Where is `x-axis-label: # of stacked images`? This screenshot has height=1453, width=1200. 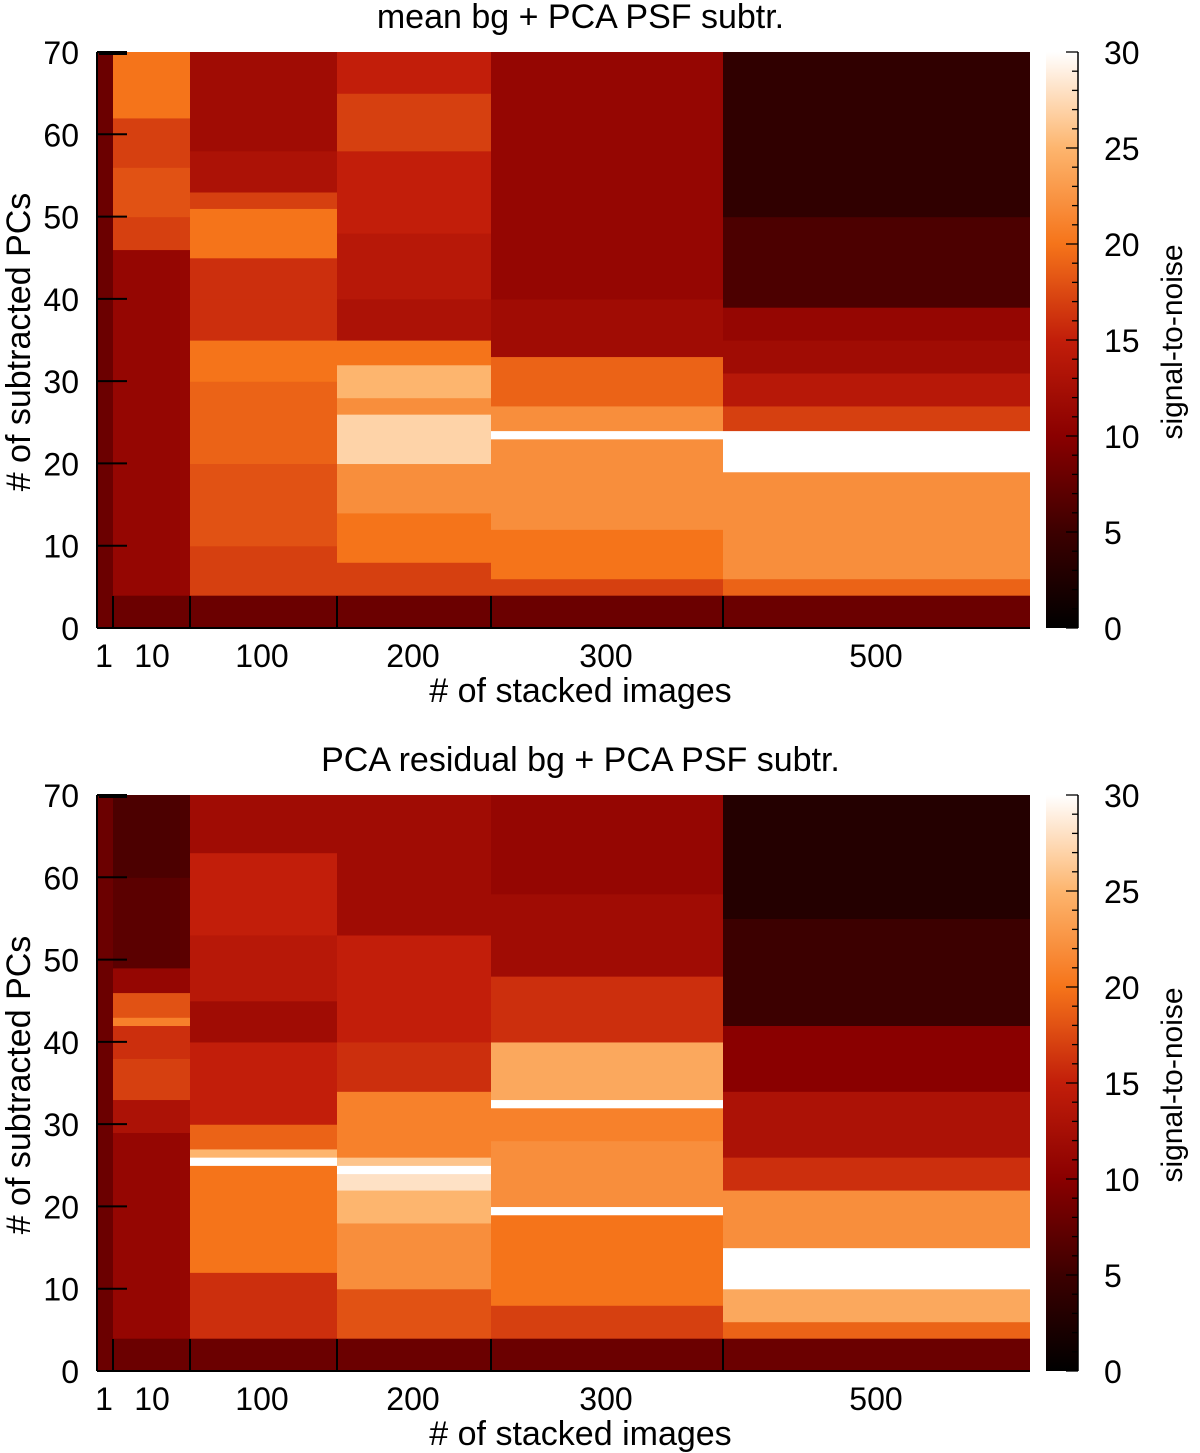 x-axis-label: # of stacked images is located at coordinates (580, 1434).